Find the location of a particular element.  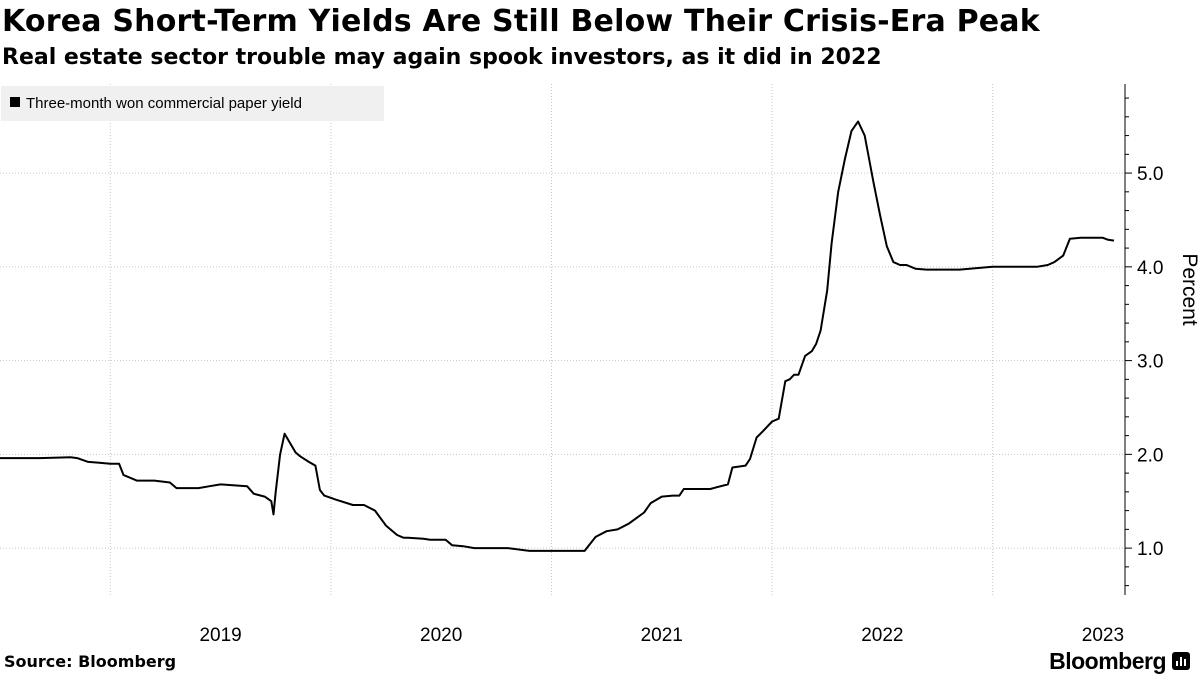

y-tick-label: 3.0 is located at coordinates (1150, 362).